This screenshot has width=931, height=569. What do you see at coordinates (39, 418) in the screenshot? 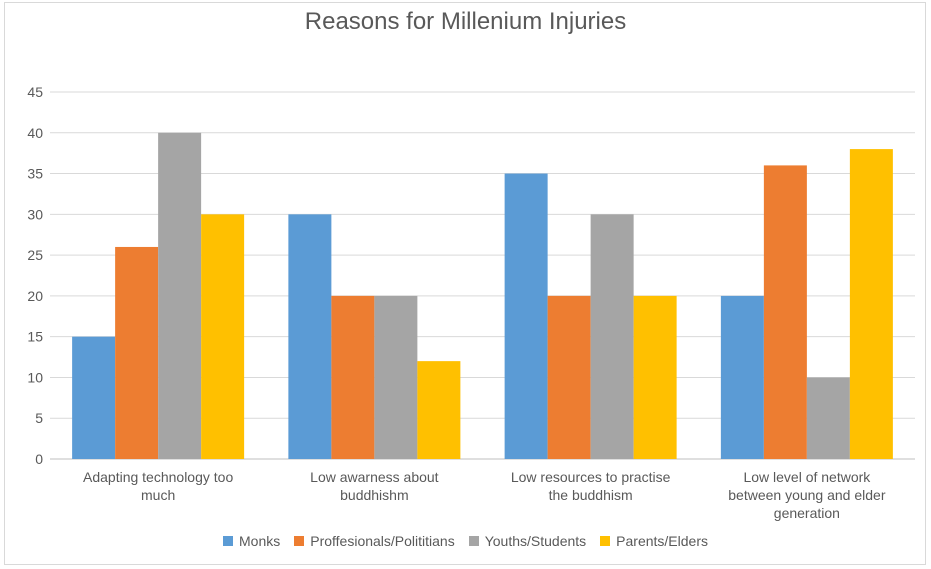
I see `y-tick-label: 5` at bounding box center [39, 418].